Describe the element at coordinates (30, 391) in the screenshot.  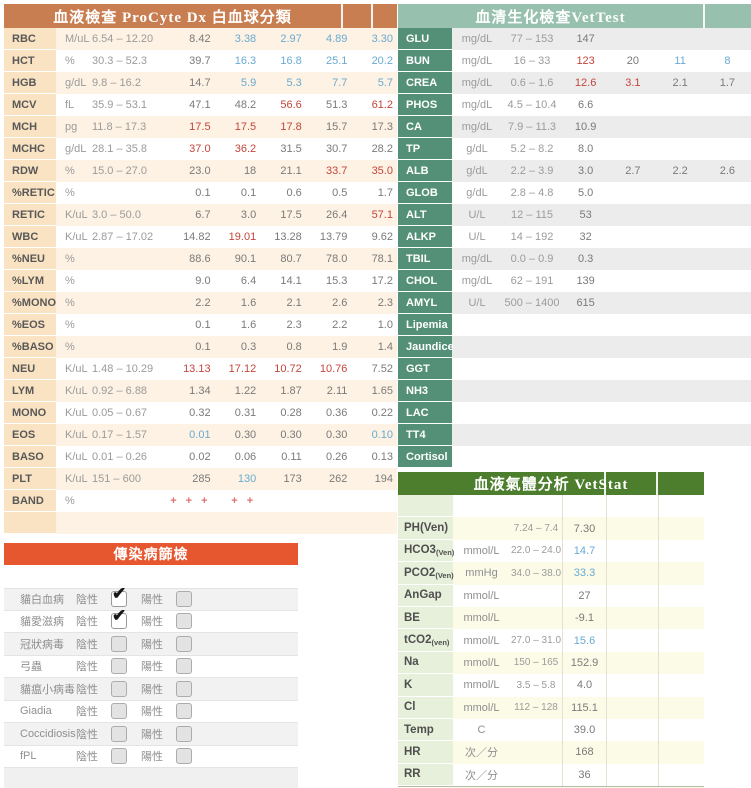
I see `param-name: LYM` at that location.